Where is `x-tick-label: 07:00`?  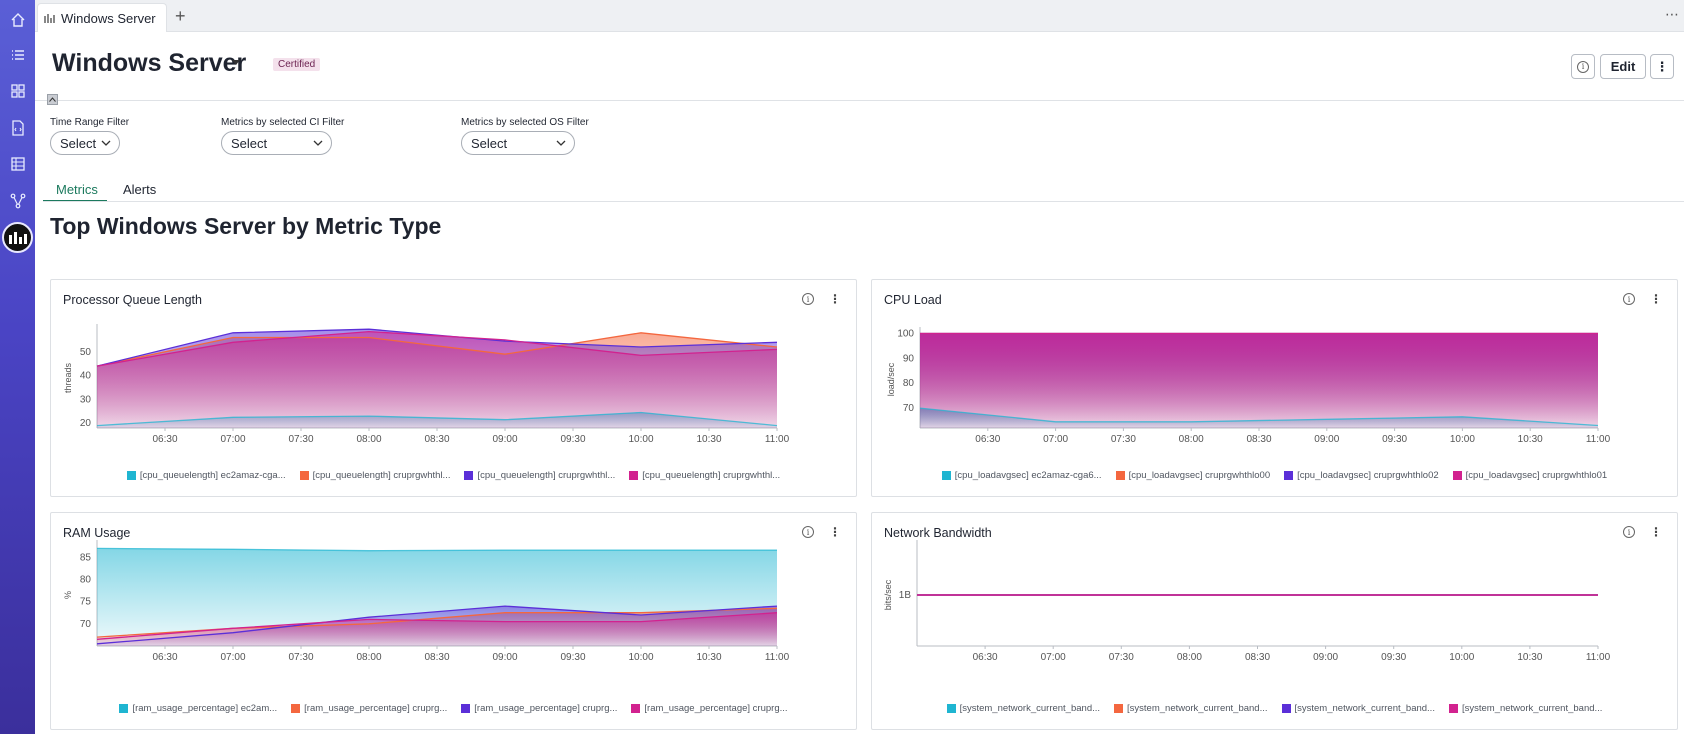
x-tick-label: 07:00 is located at coordinates (232, 439).